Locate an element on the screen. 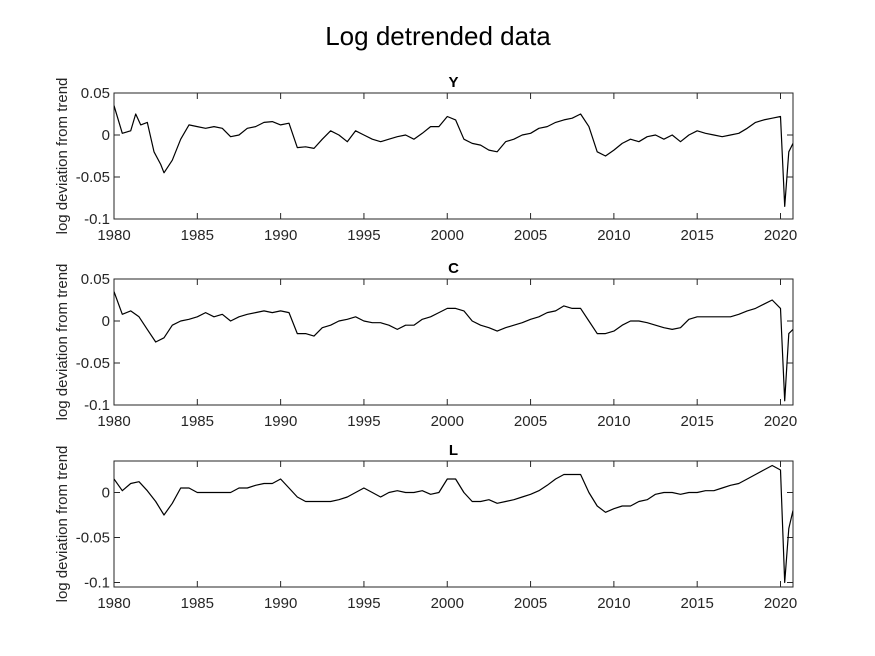 The image size is (875, 656). figure-title: Log detrended data is located at coordinates (438, 36).